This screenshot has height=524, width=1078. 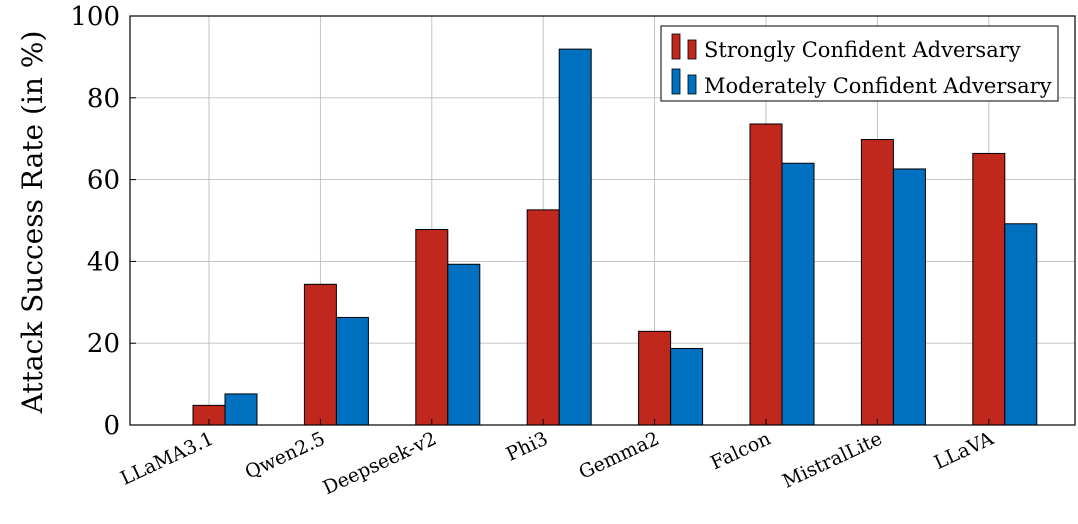 I want to click on bar-moderately-mistrallite, so click(x=909, y=297).